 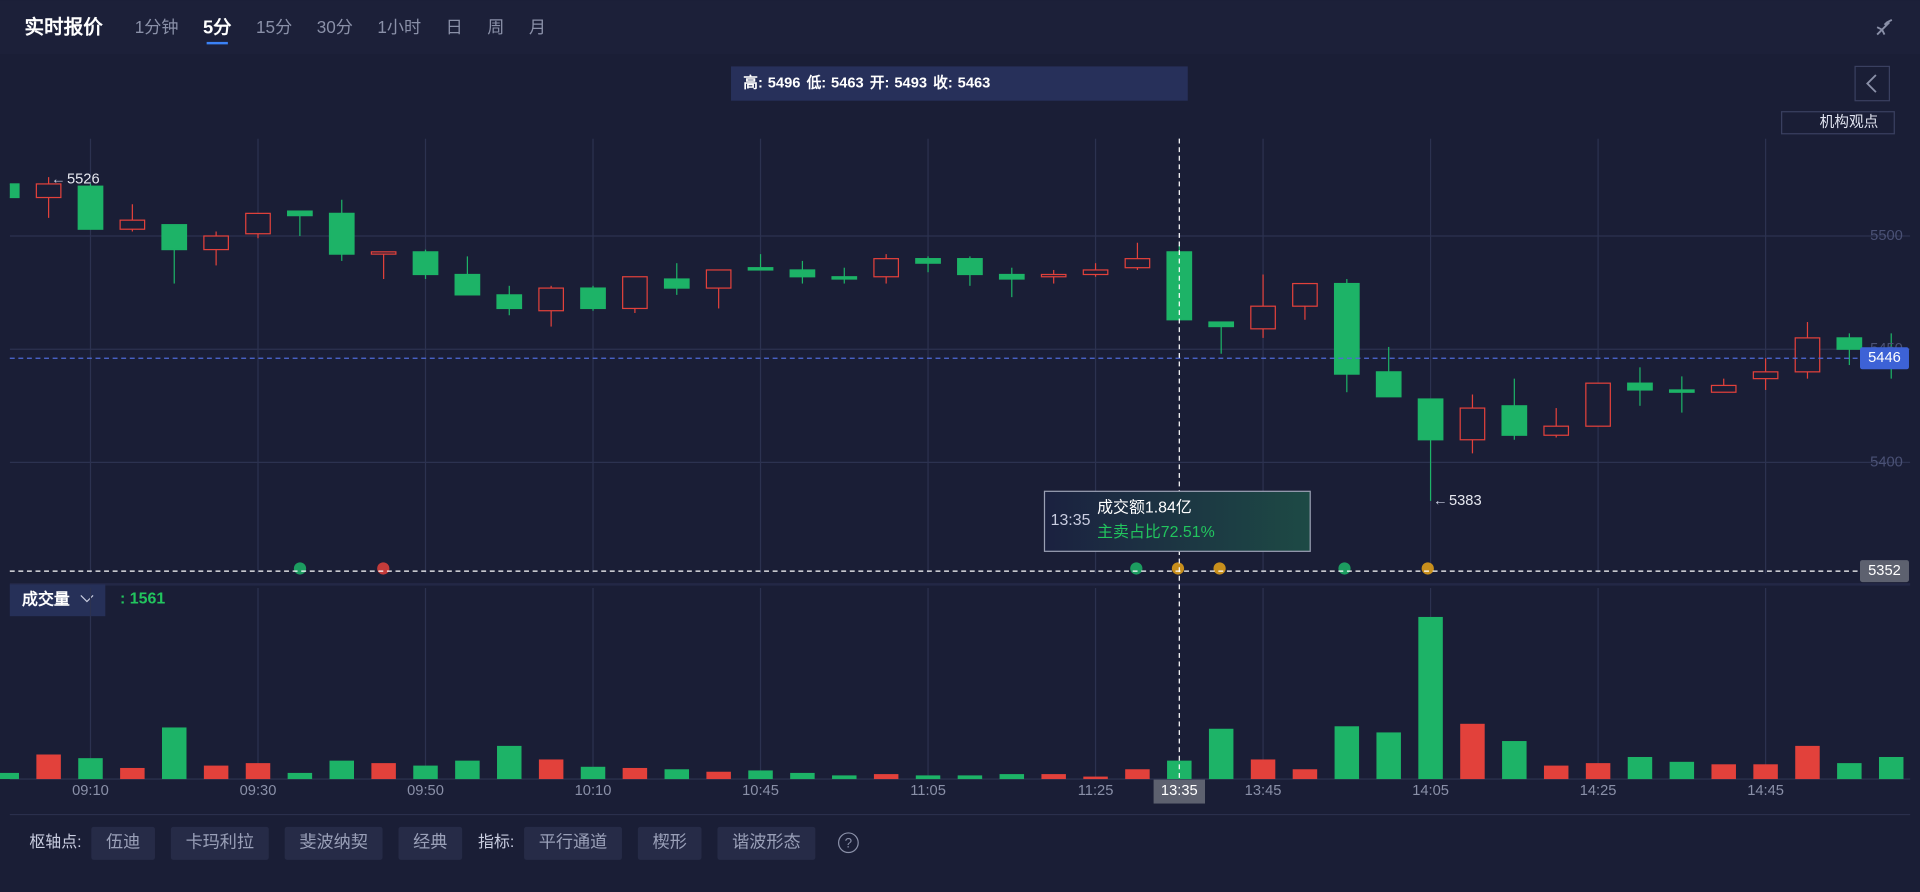 What do you see at coordinates (593, 791) in the screenshot?
I see `x-tick-label: 10:10` at bounding box center [593, 791].